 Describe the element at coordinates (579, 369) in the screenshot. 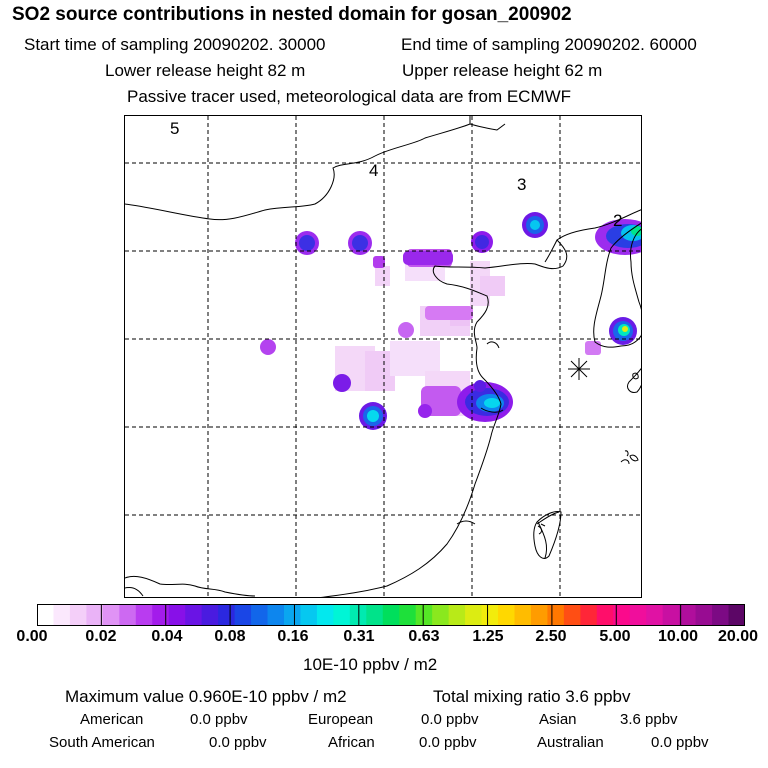

I see `station-marker-icon` at that location.